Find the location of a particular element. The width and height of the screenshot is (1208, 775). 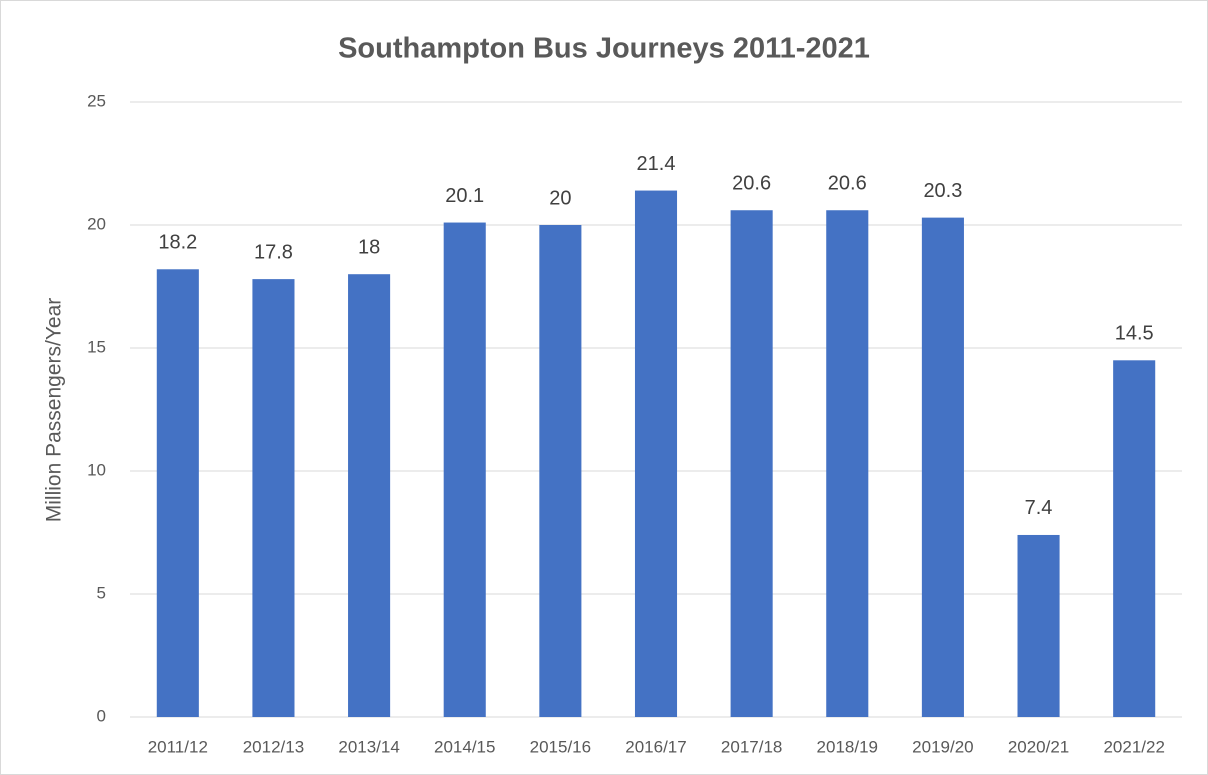

data-label: 17.8 is located at coordinates (273, 252).